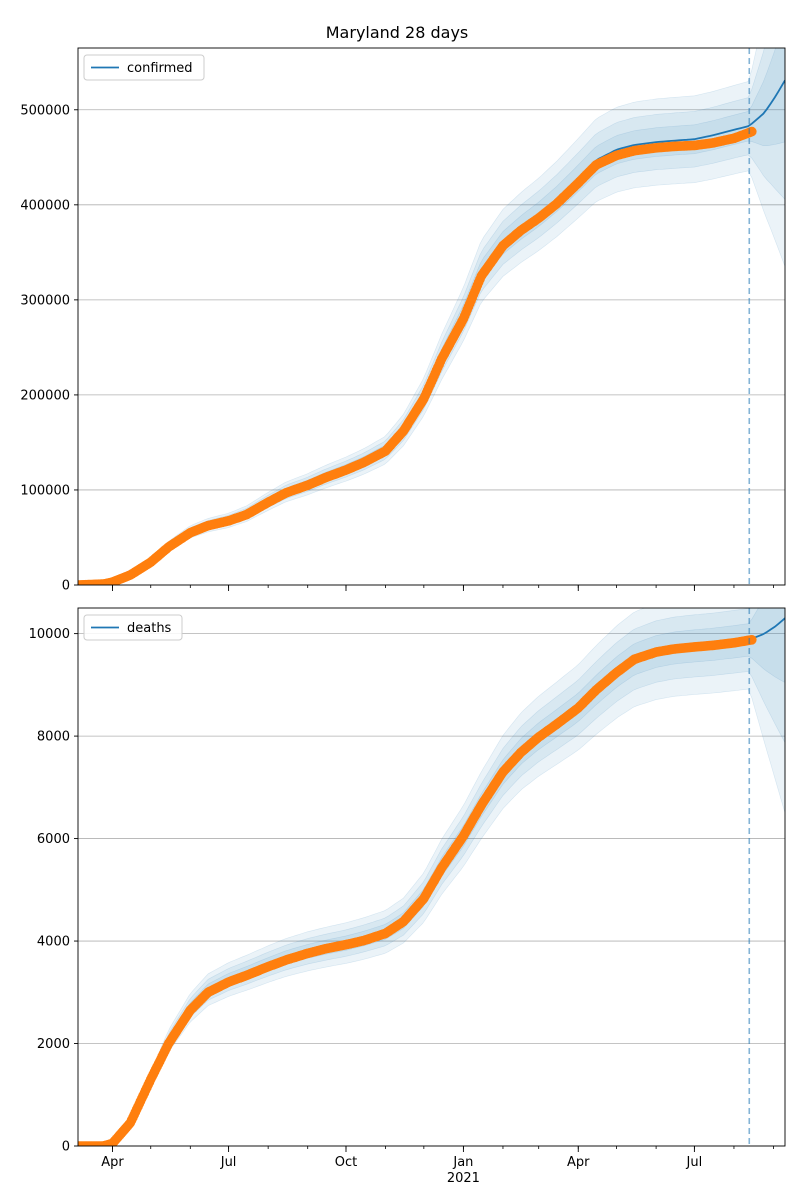  I want to click on chart-title: Maryland 28 days, so click(397, 32).